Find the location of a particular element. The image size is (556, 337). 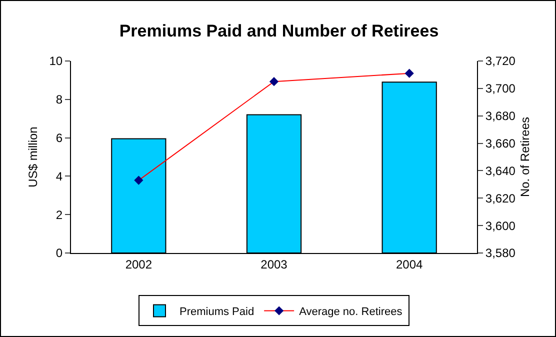

y2-axis-title: No. of Retirees is located at coordinates (525, 157).